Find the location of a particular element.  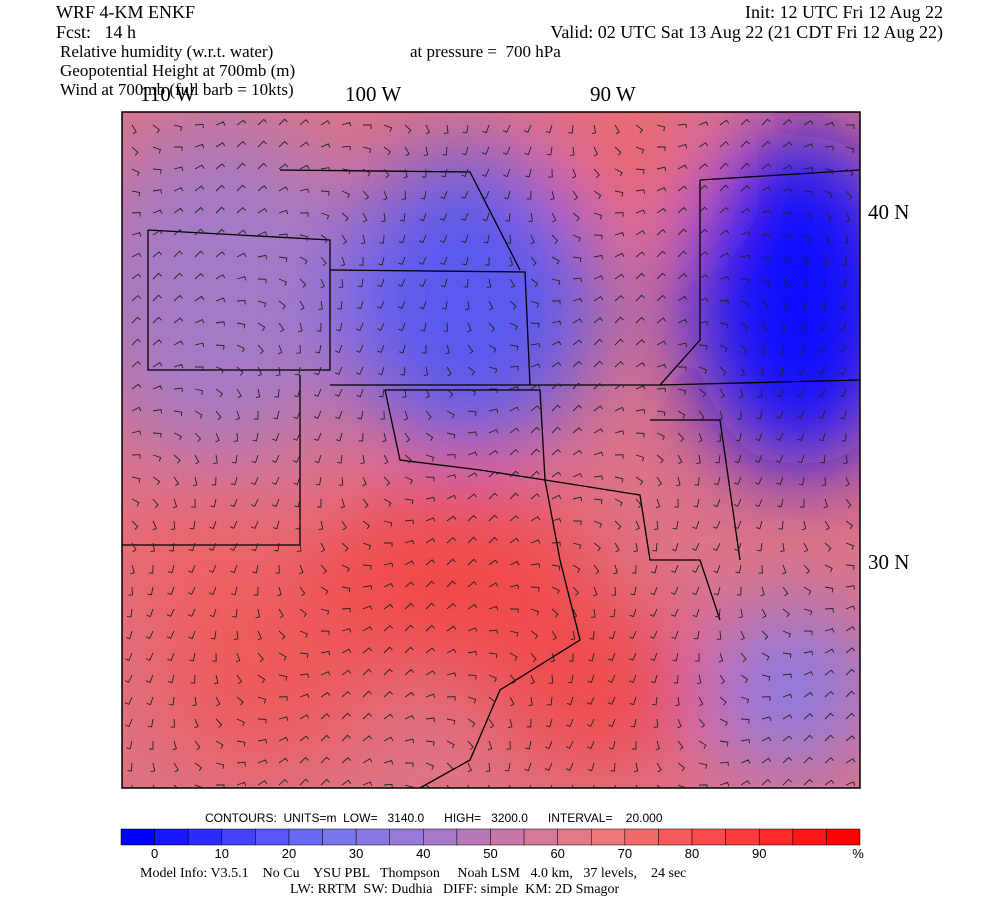

model-name: WRF 4-KM ENKF is located at coordinates (125, 12).